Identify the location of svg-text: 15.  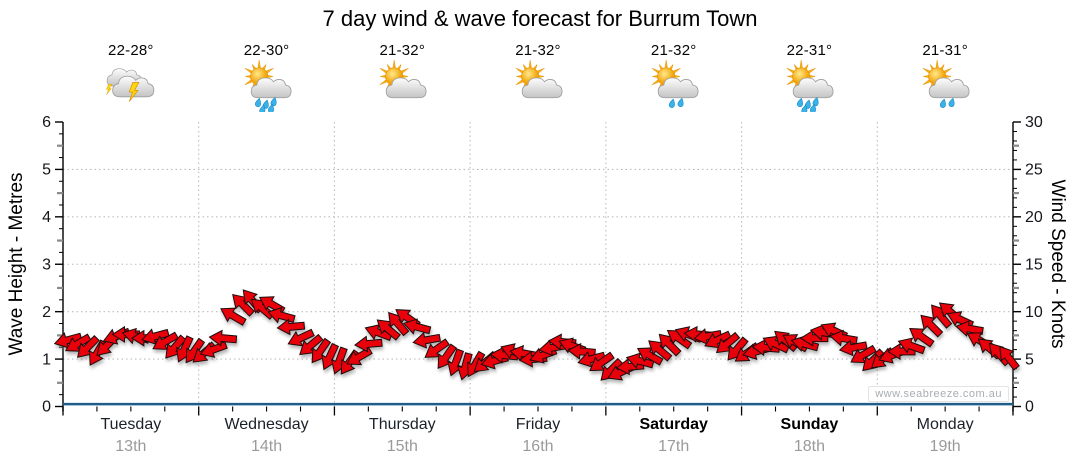
(1034, 264).